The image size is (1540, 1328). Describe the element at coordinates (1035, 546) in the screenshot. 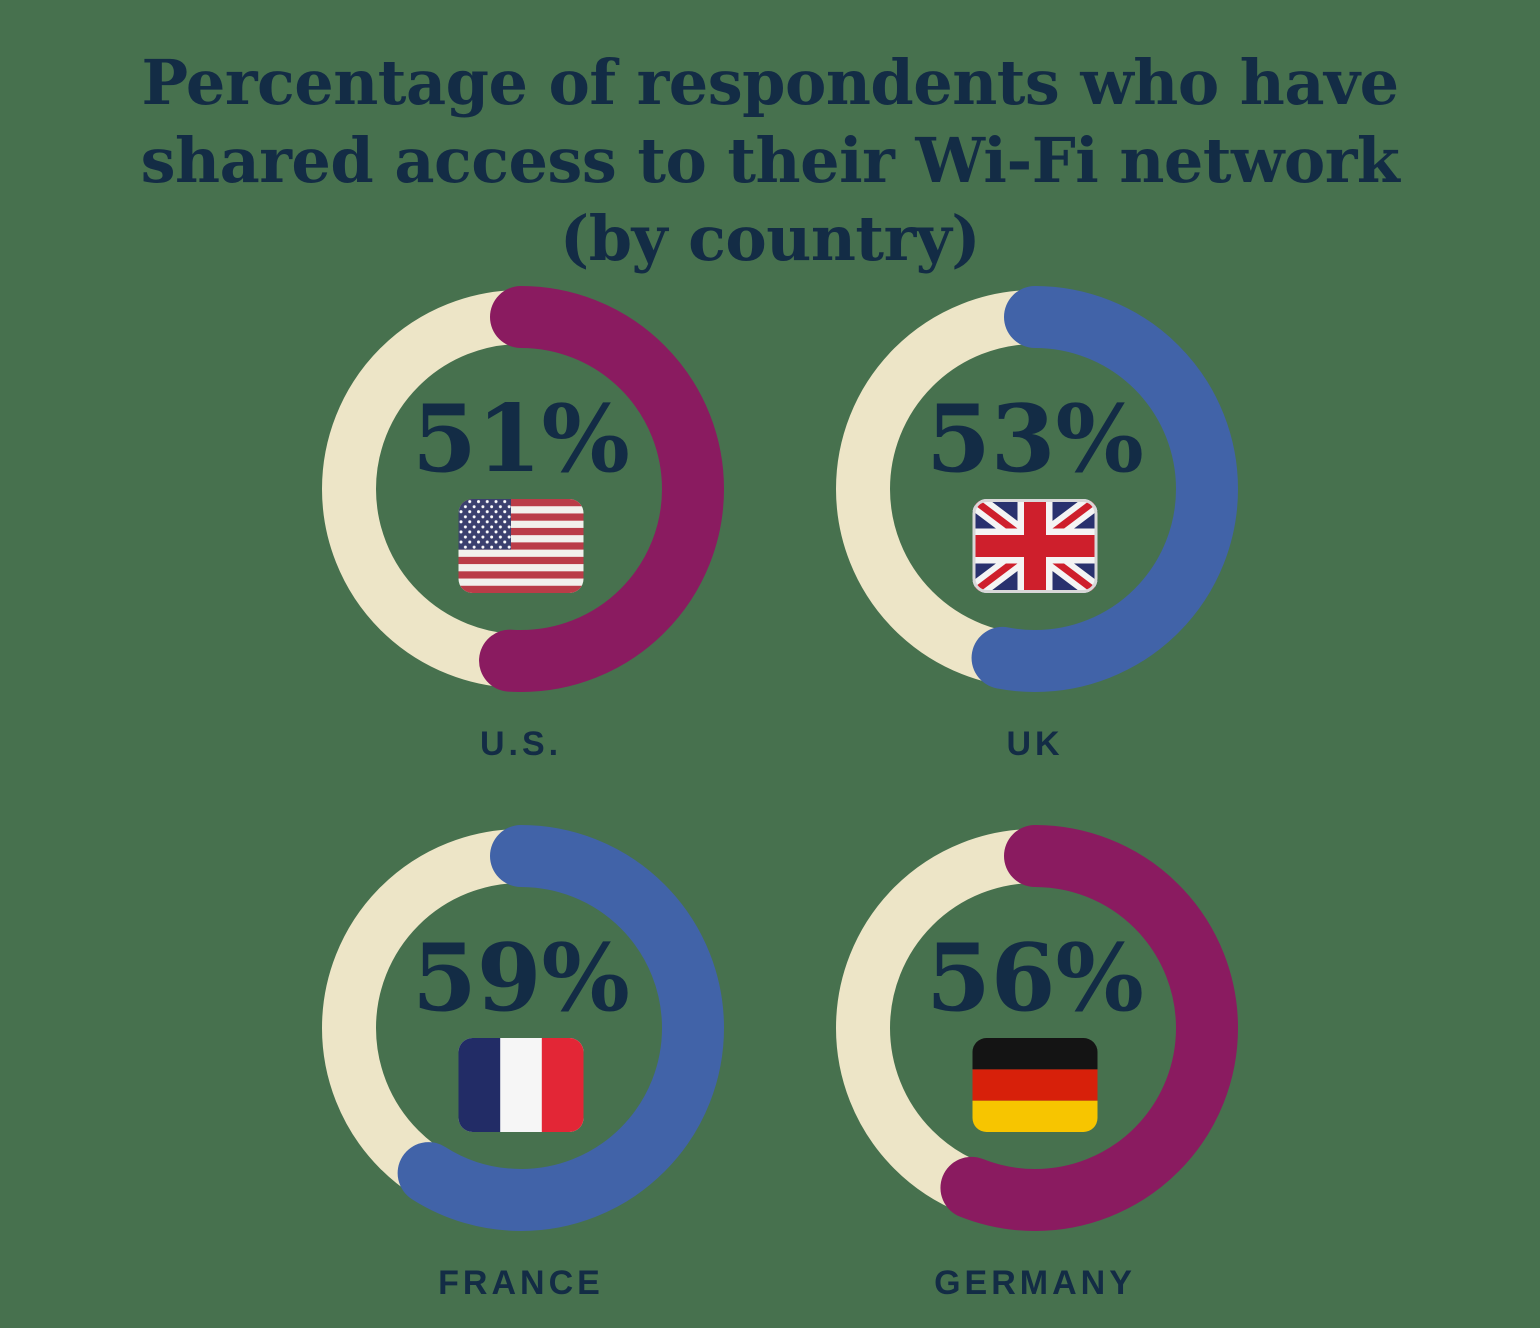

I see `uk-flag-icon` at that location.